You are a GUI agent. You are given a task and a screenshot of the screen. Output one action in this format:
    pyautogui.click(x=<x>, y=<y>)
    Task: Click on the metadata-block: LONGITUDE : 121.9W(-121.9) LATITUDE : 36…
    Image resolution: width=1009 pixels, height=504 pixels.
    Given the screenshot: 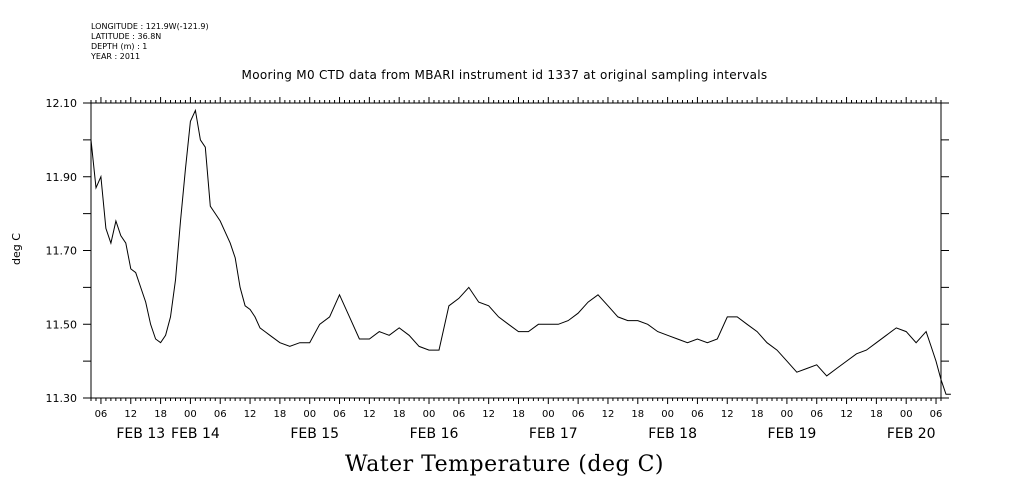 What is the action you would take?
    pyautogui.click(x=150, y=42)
    